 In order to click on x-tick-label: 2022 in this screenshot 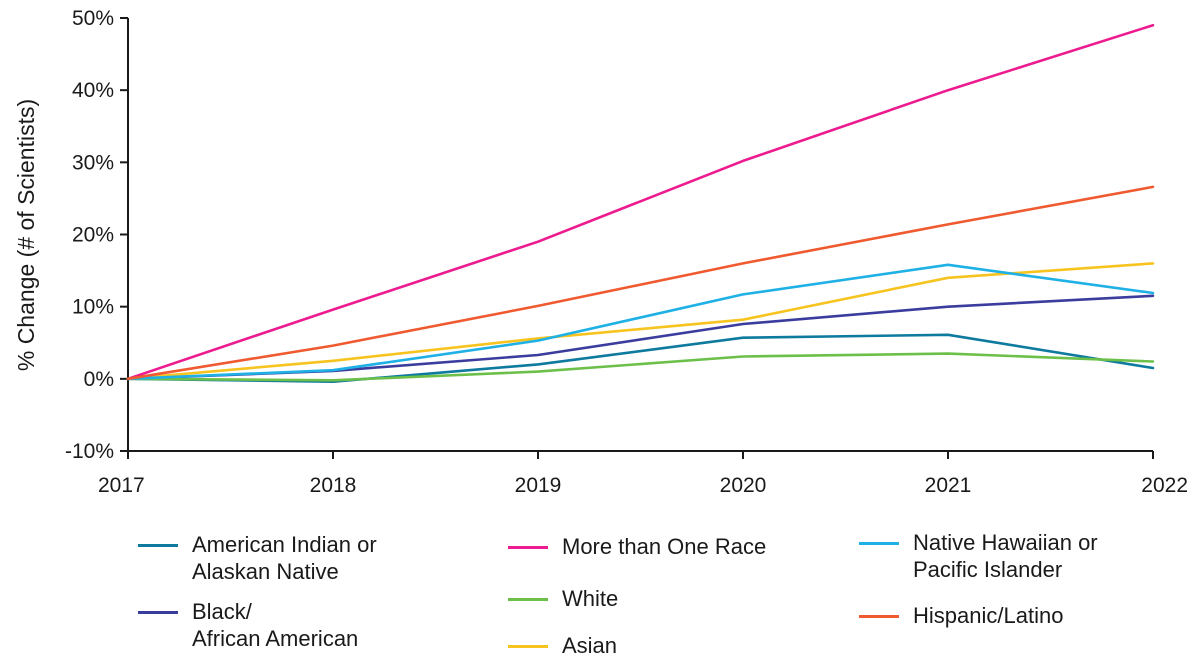, I will do `click(1164, 485)`.